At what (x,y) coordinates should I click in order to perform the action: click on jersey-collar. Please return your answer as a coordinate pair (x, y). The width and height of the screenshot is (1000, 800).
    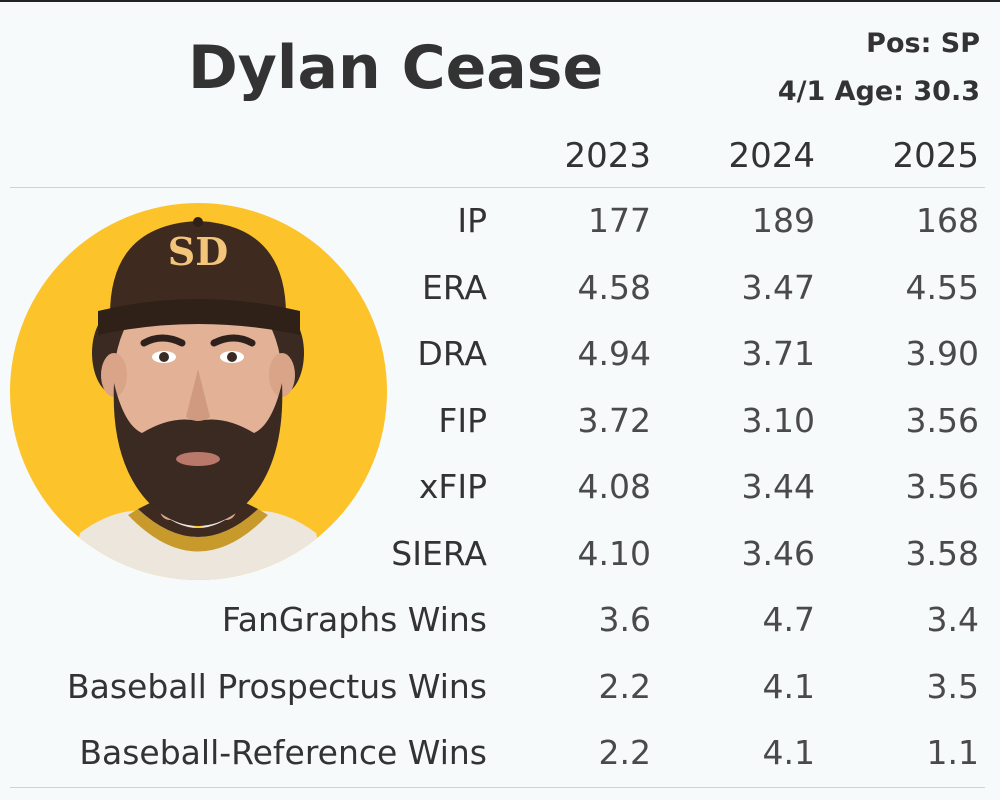
    Looking at the image, I should click on (198, 520).